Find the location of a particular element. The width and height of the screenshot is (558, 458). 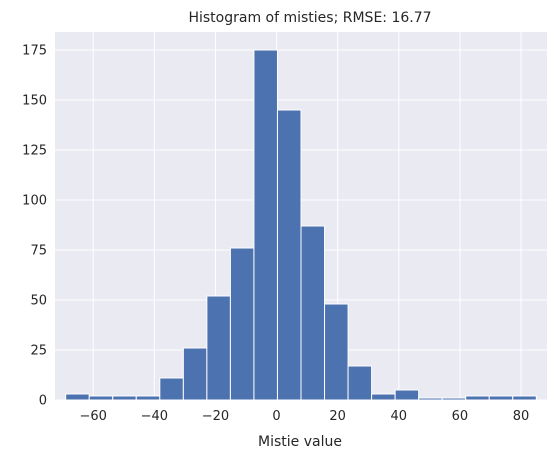

x-tick-label: 60 is located at coordinates (460, 416).